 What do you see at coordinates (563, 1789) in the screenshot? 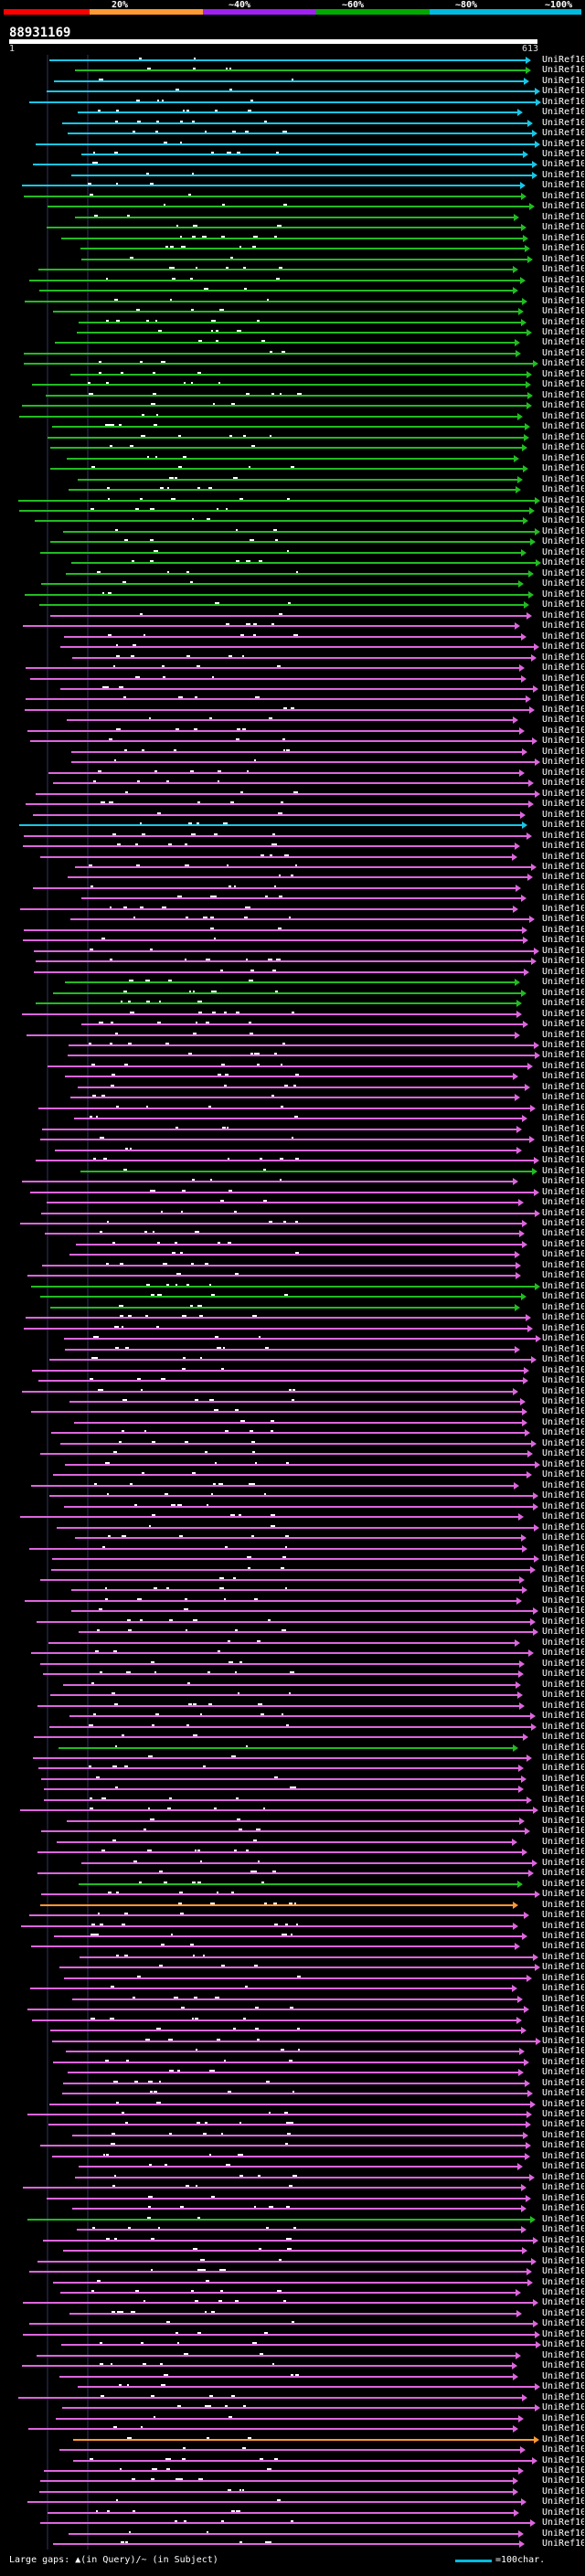
I see `hit-label: UniRef100_Q6GSE8` at bounding box center [563, 1789].